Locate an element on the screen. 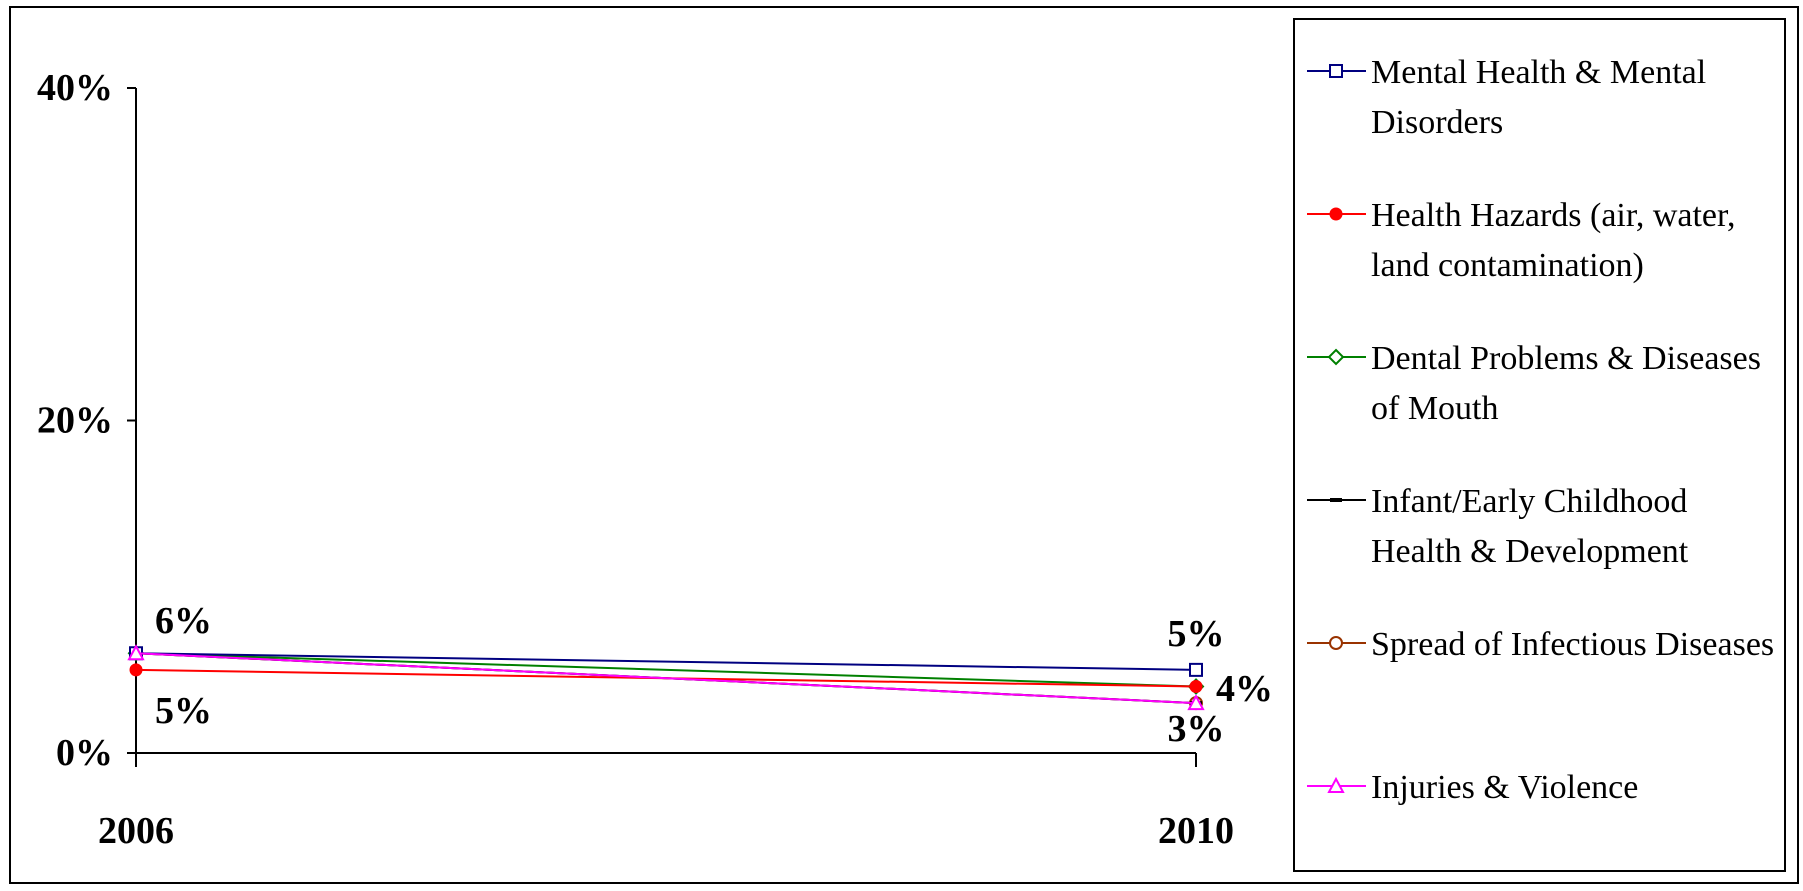 This screenshot has width=1803, height=891. legend-label-line: Mental Health & Mental is located at coordinates (1538, 72).